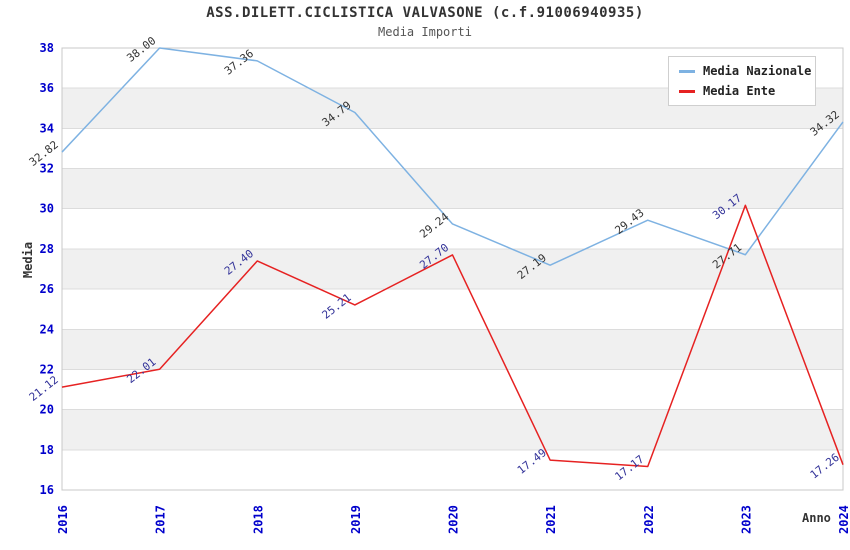  I want to click on y-tick-label: 20, so click(47, 410).